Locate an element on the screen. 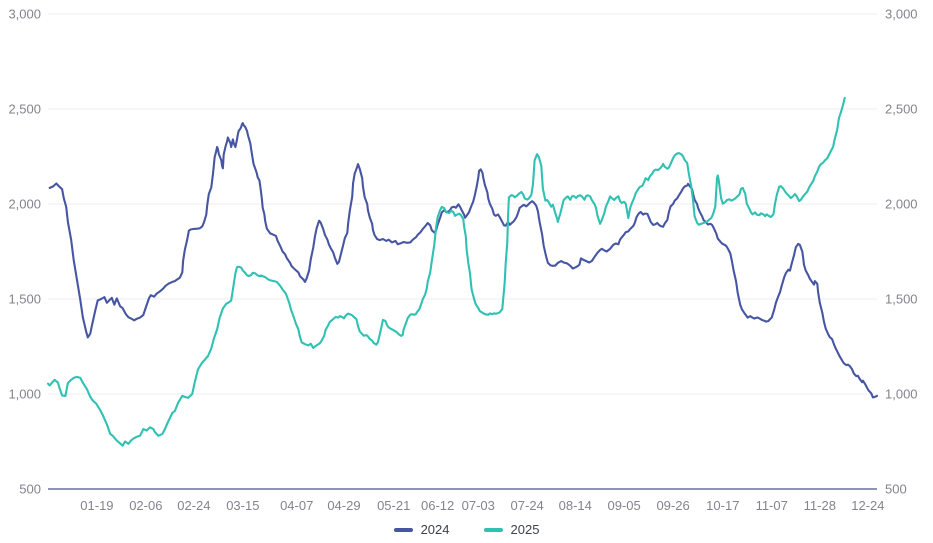 Image resolution: width=933 pixels, height=543 pixels. y-axis-tick-label-left: 3,000 is located at coordinates (24, 14).